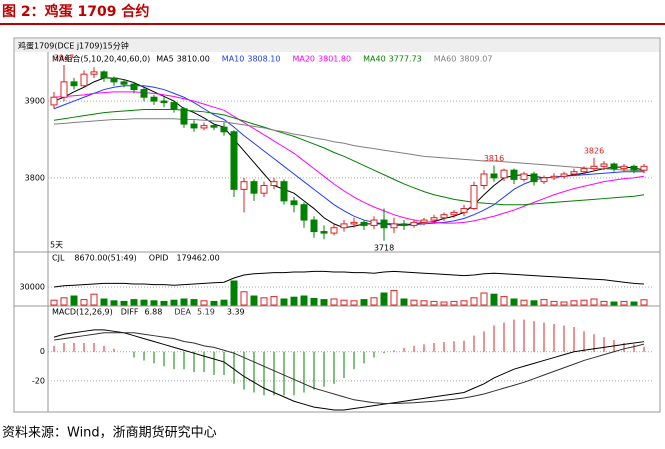 This screenshot has width=665, height=449. What do you see at coordinates (384, 247) in the screenshot?
I see `price-annotation: 3718` at bounding box center [384, 247].